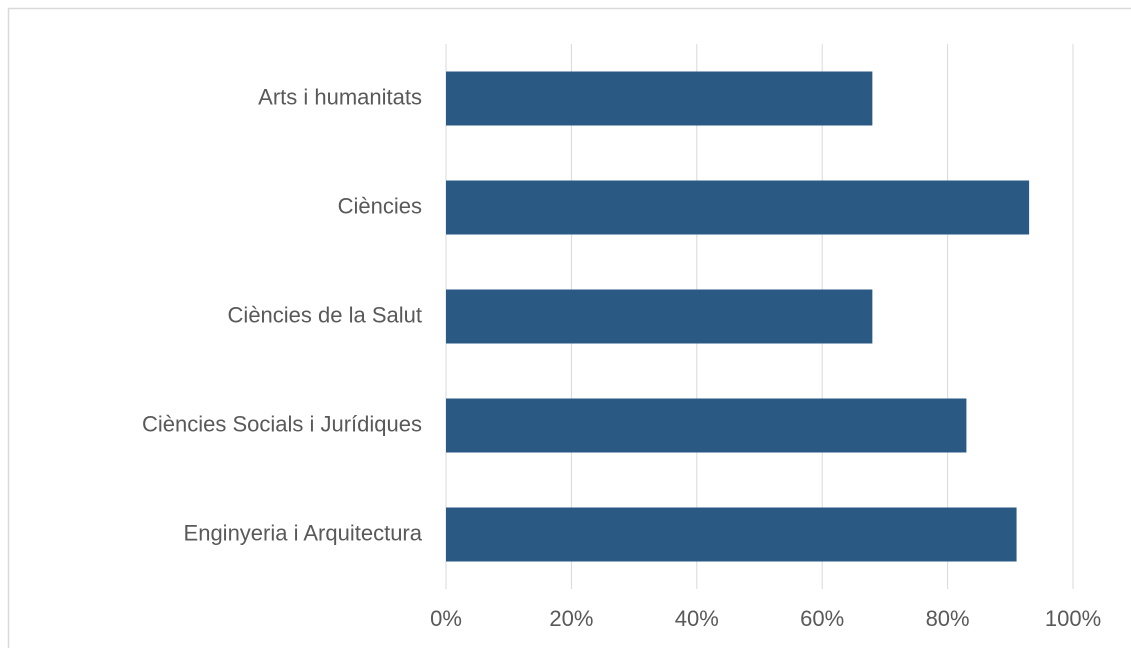 This screenshot has height=648, width=1131. What do you see at coordinates (571, 618) in the screenshot?
I see `x-tick-label: 20%` at bounding box center [571, 618].